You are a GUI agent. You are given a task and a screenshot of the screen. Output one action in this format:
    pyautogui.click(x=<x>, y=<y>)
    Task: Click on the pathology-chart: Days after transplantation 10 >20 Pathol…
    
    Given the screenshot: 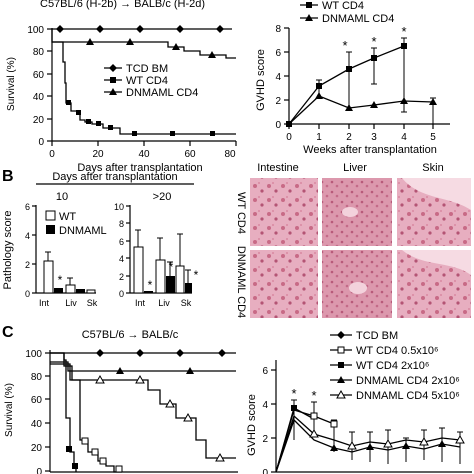 What is the action you would take?
    pyautogui.click(x=100, y=239)
    